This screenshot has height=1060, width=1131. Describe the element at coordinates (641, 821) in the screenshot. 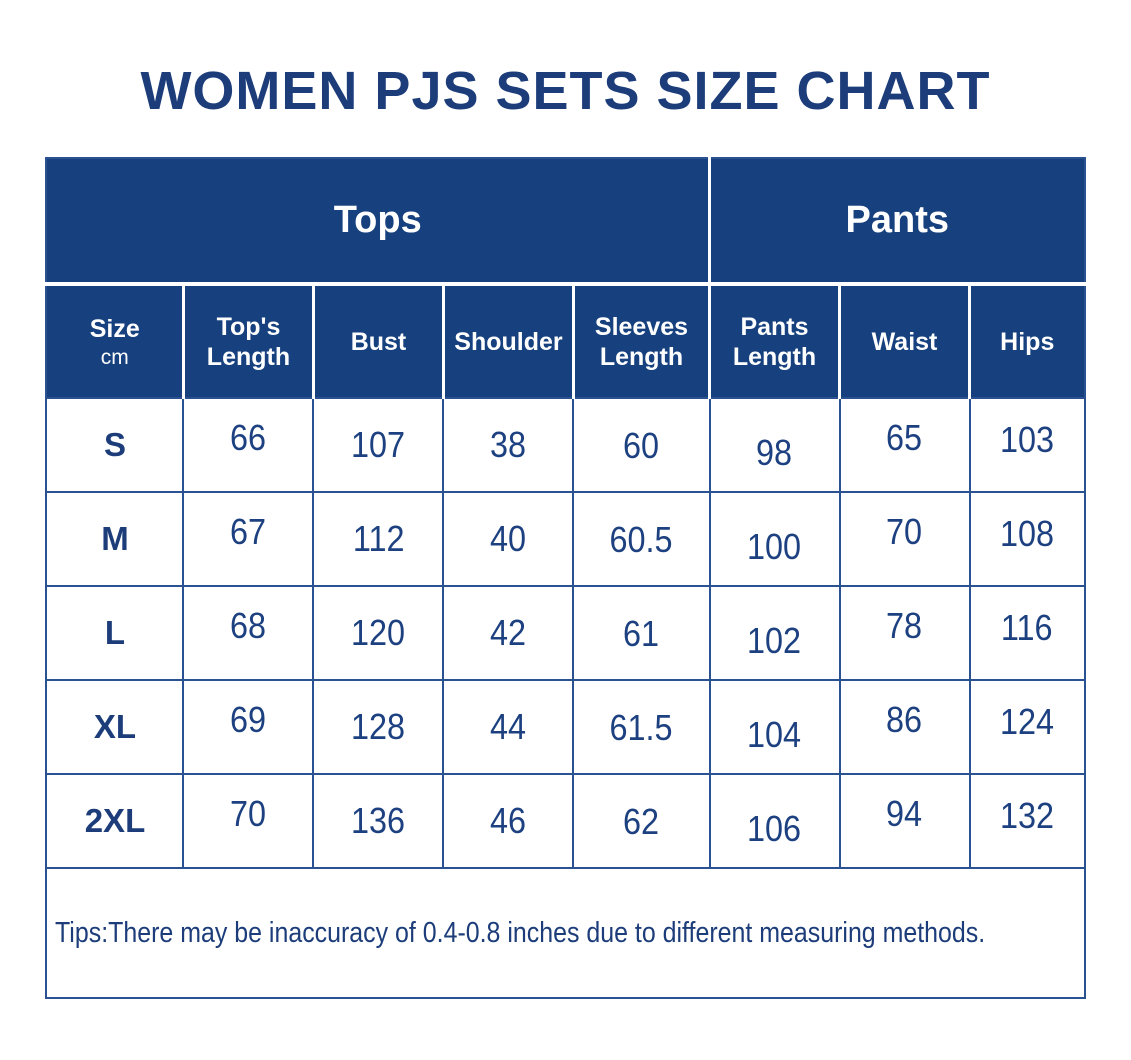

I see `measurement-cell: 62` at that location.